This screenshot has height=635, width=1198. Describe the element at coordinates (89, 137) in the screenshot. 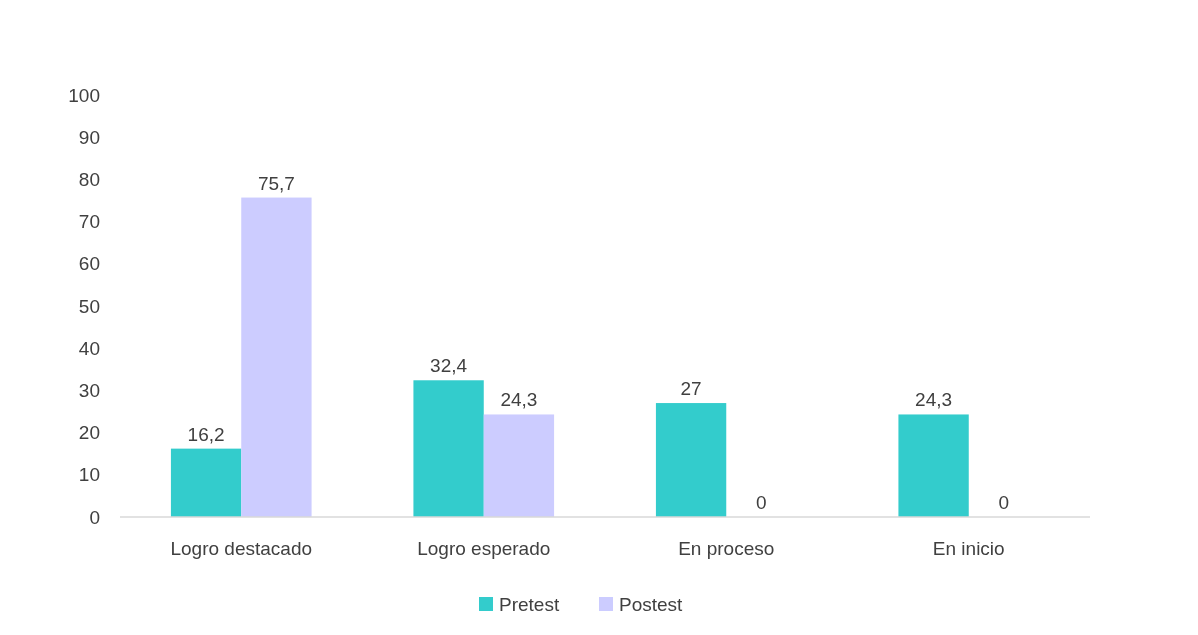

I see `y-tick-label: 90` at that location.